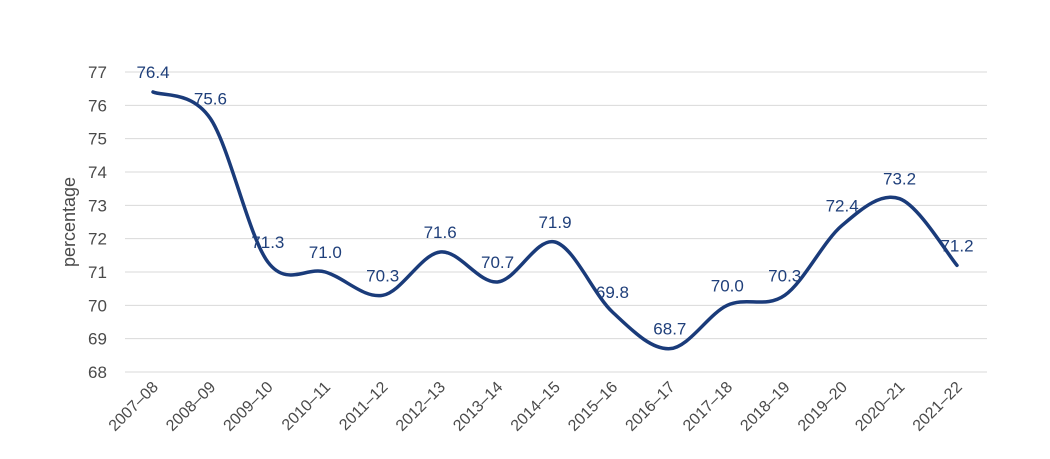 The height and width of the screenshot is (459, 1050). Describe the element at coordinates (97, 272) in the screenshot. I see `y-tick-label: 71` at that location.